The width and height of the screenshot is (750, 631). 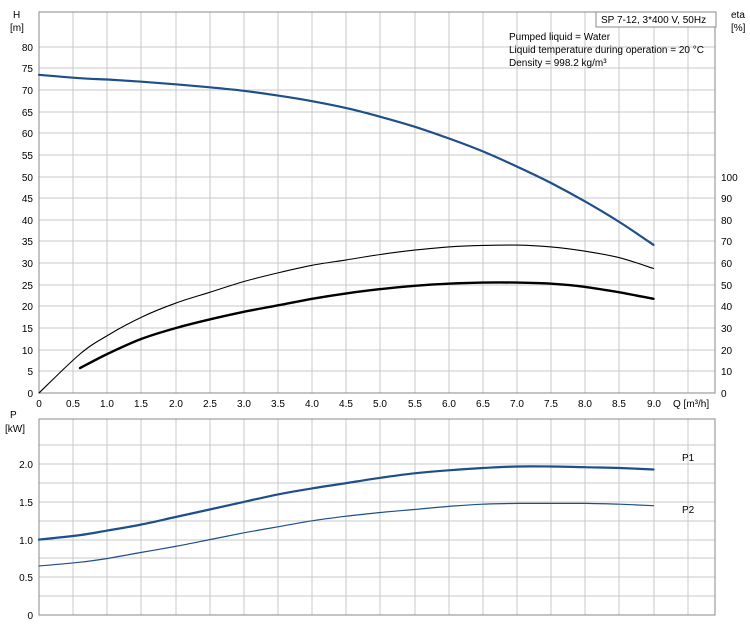 What do you see at coordinates (312, 404) in the screenshot?
I see `x-tick-label: 4.0` at bounding box center [312, 404].